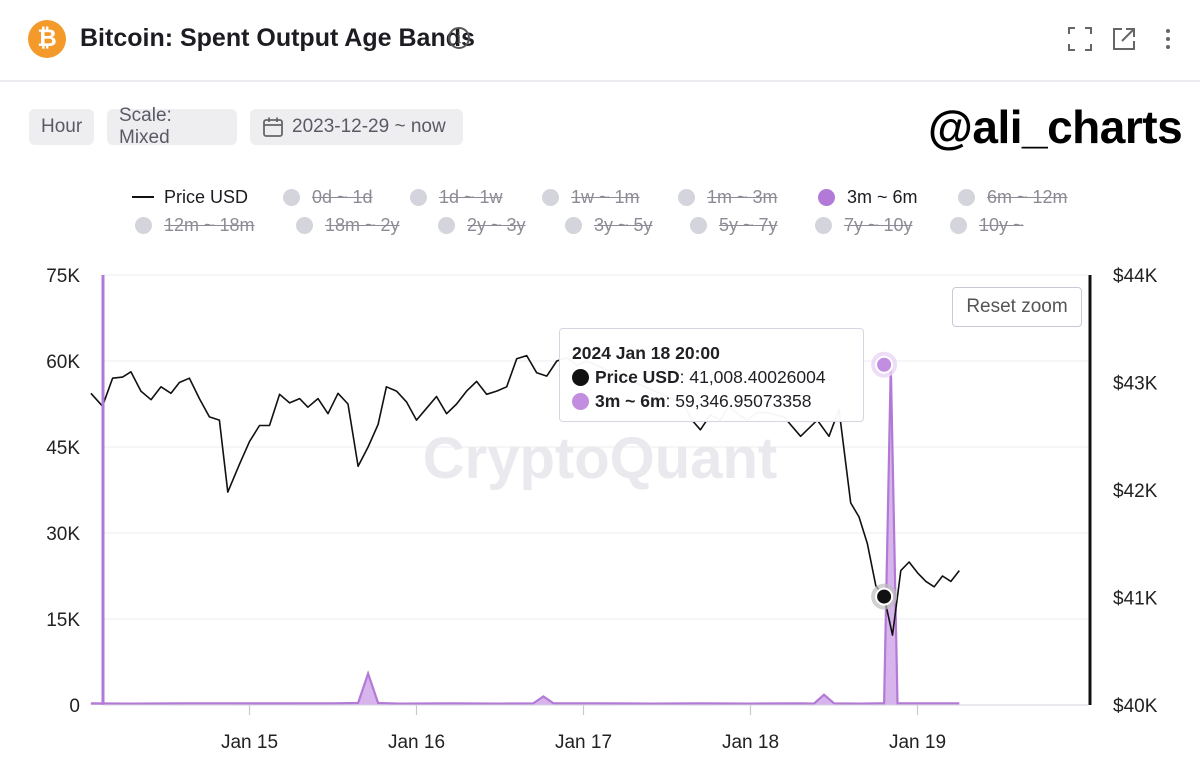 This screenshot has width=1200, height=780. Describe the element at coordinates (1168, 39) in the screenshot. I see `more-vertical-icon` at that location.